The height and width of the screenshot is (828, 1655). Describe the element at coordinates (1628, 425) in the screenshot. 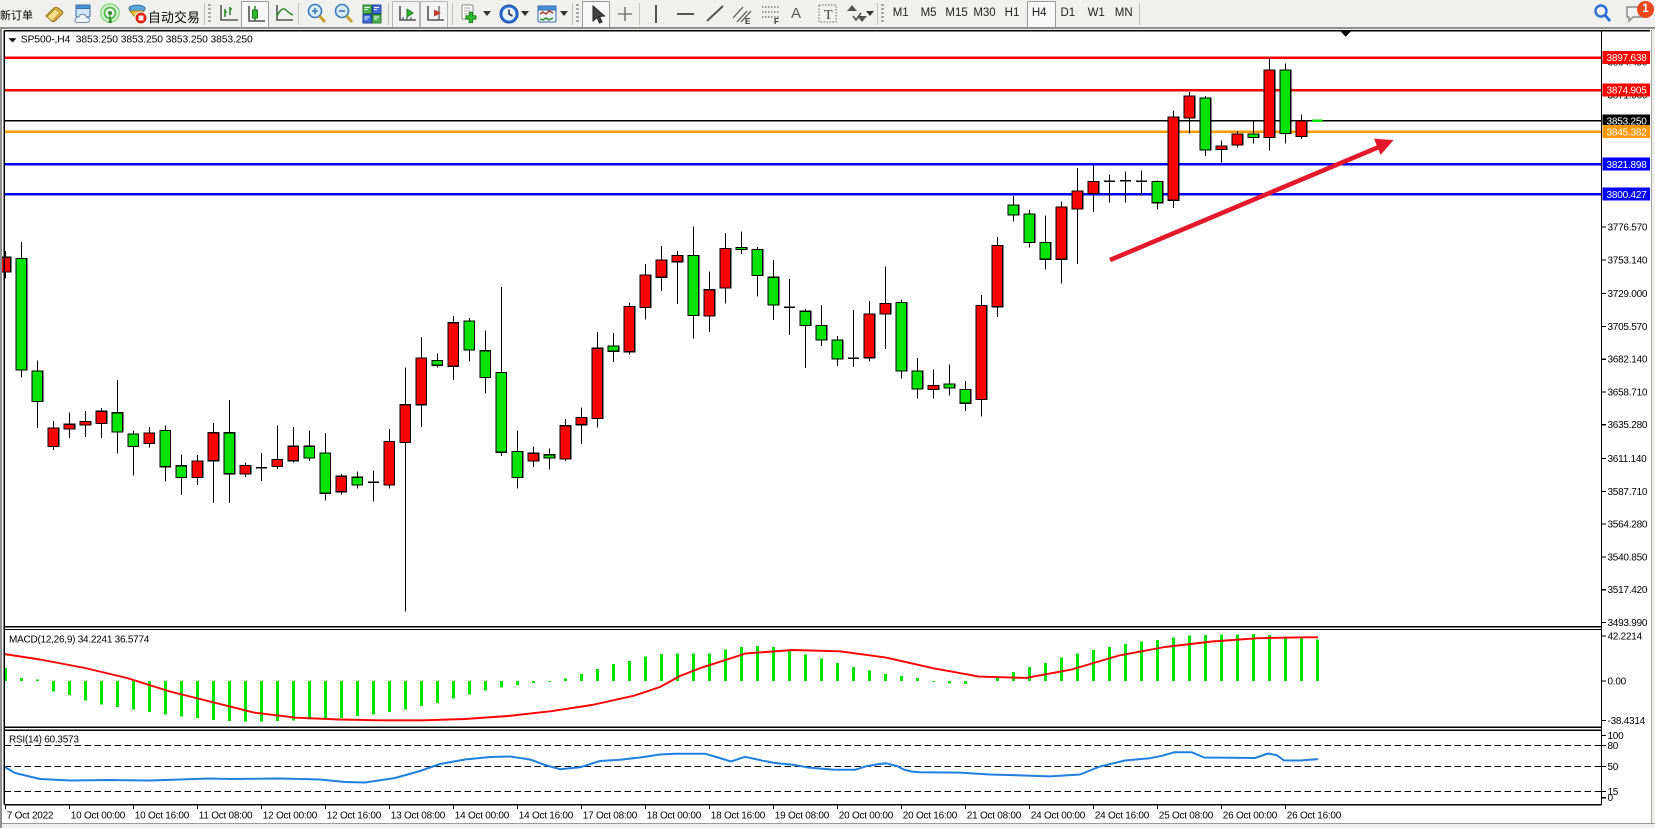

I see `svg-text: 3635.280` at that location.